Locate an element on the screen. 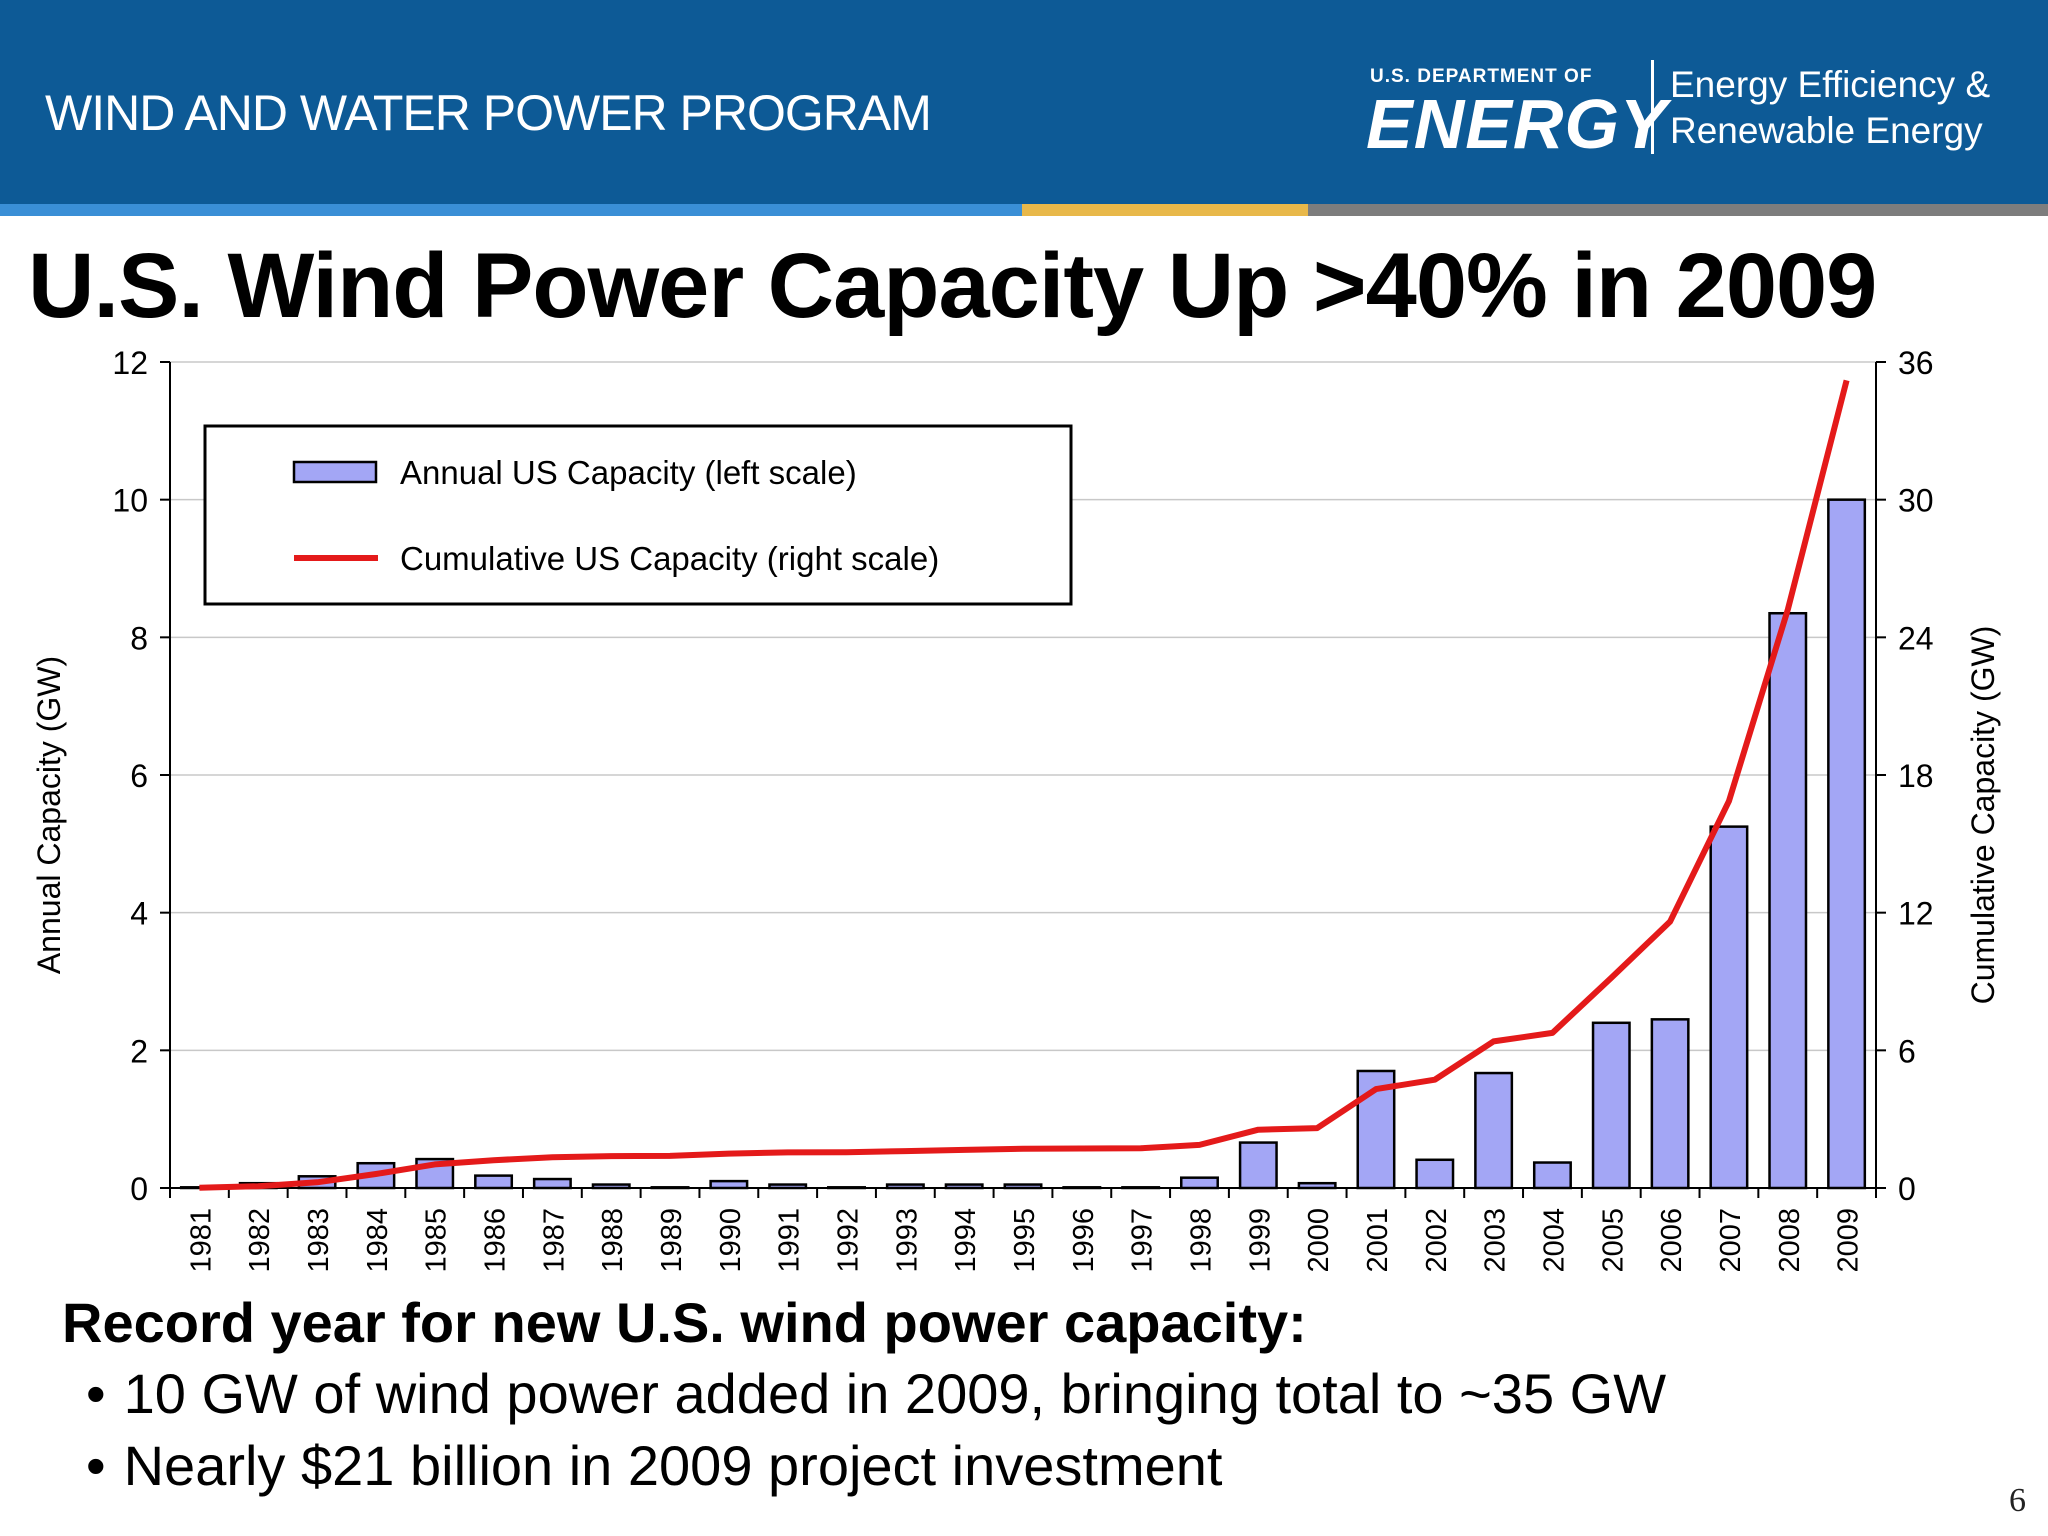 The height and width of the screenshot is (1536, 2048). bar-1999 is located at coordinates (1258, 1165).